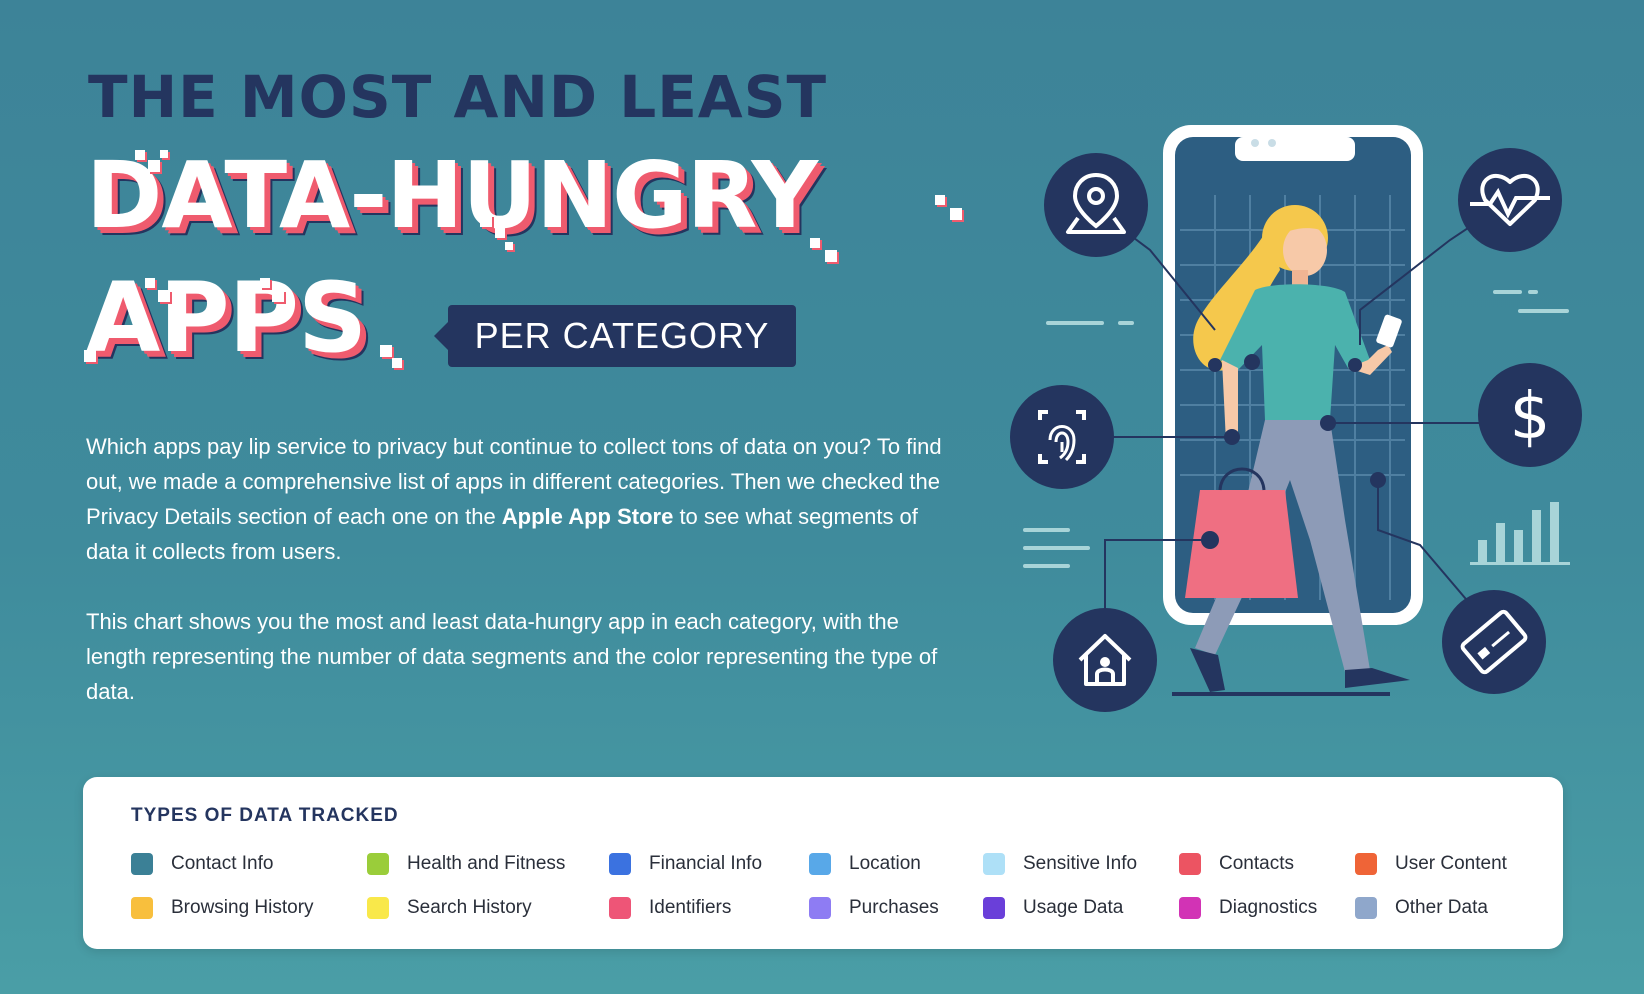  I want to click on decorative-lines, so click(1296, 429).